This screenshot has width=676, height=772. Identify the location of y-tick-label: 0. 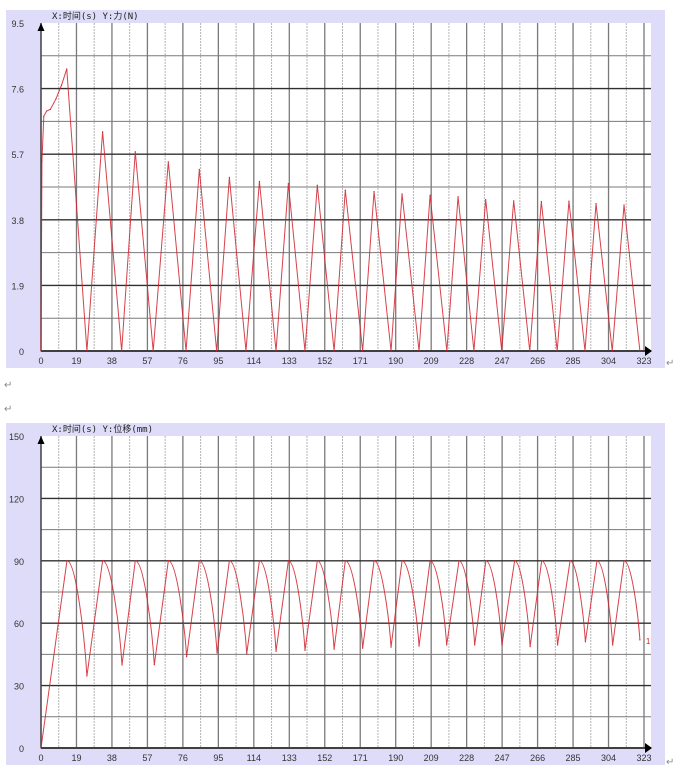
(21, 749).